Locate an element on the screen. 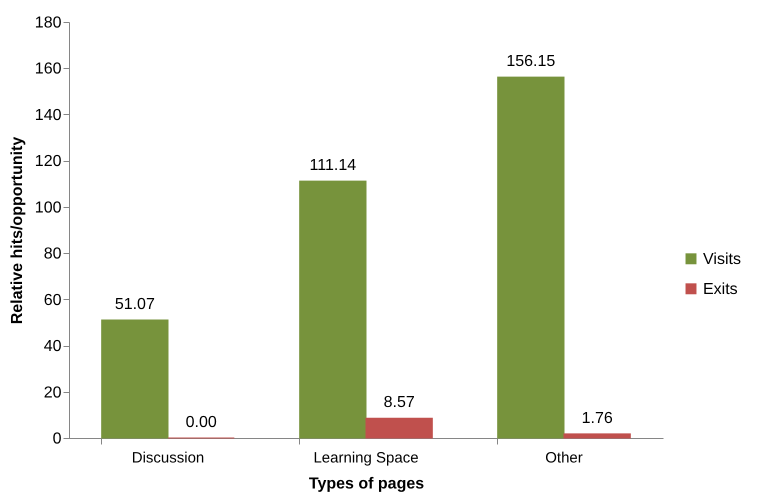 The height and width of the screenshot is (497, 773). x-tick-label: Discussion is located at coordinates (168, 458).